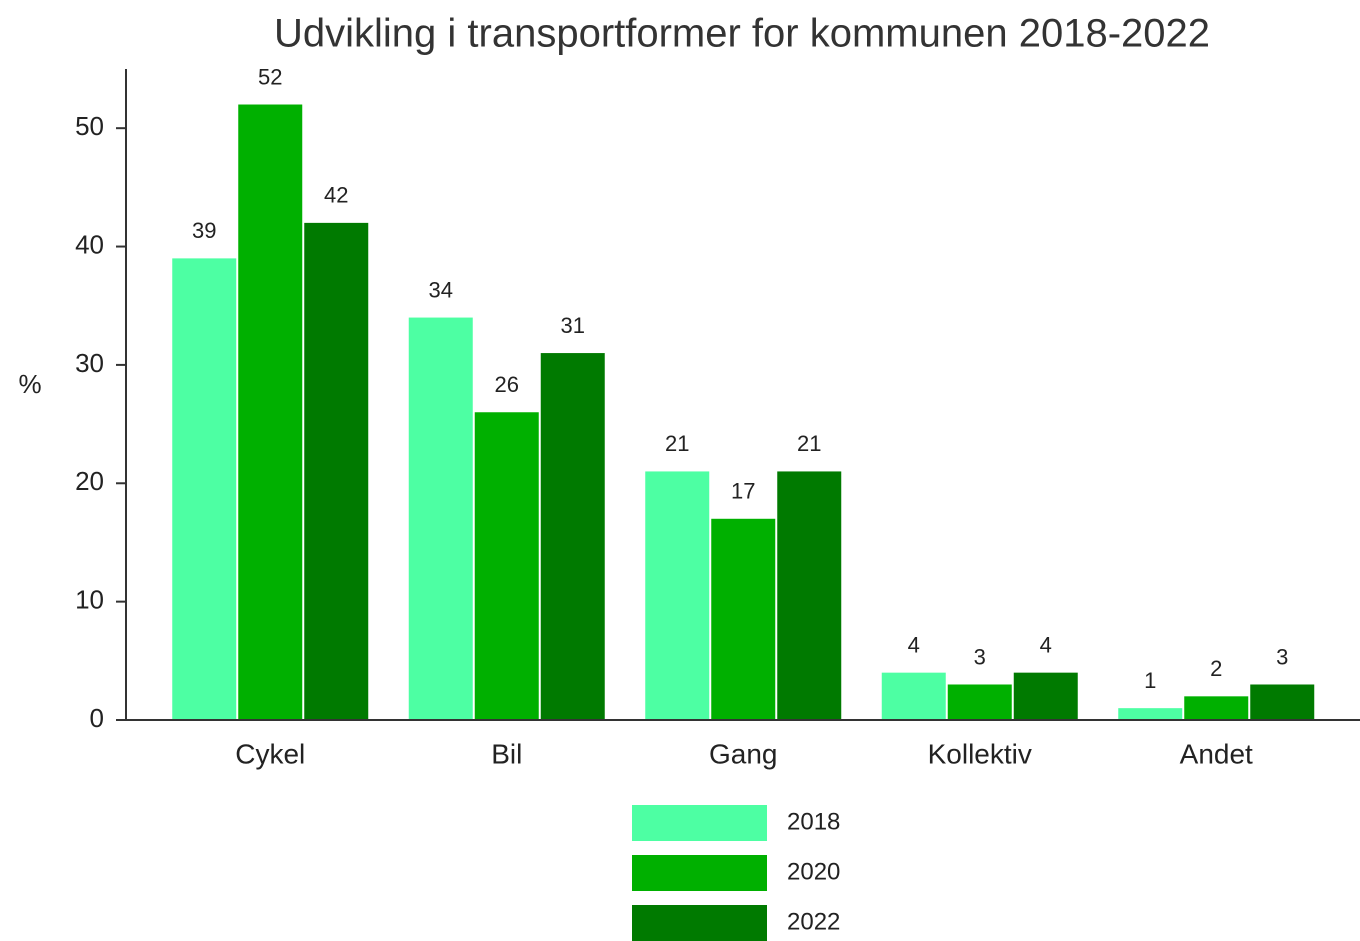 This screenshot has width=1360, height=941. What do you see at coordinates (507, 384) in the screenshot?
I see `value-label: 26` at bounding box center [507, 384].